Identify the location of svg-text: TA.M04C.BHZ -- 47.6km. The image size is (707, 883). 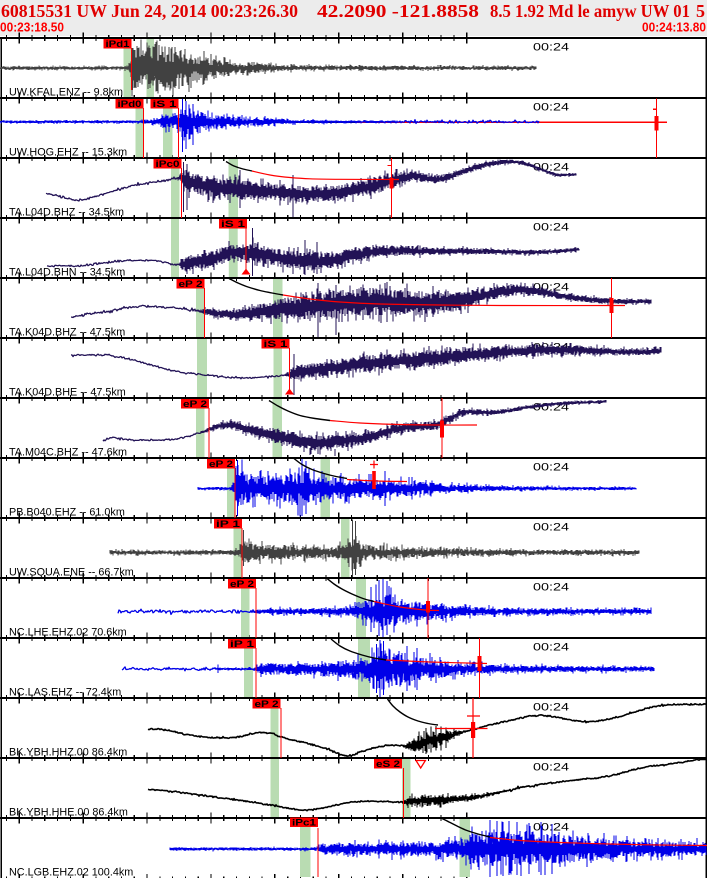
(68, 453).